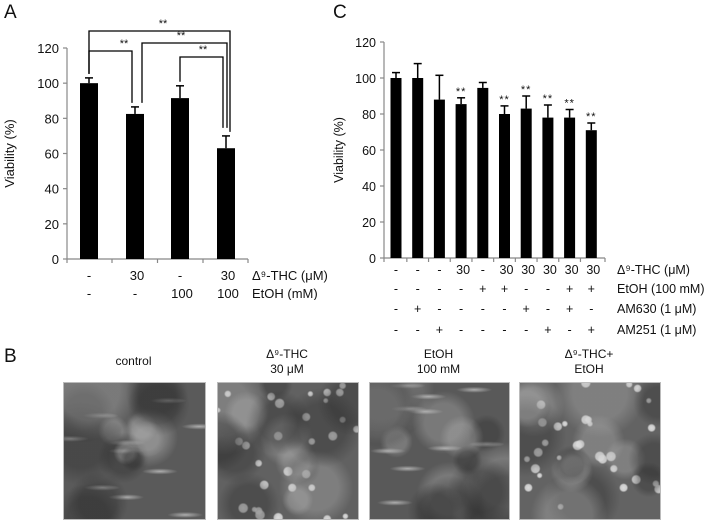 This screenshot has height=522, width=716. What do you see at coordinates (369, 187) in the screenshot?
I see `y-tick-label: 40` at bounding box center [369, 187].